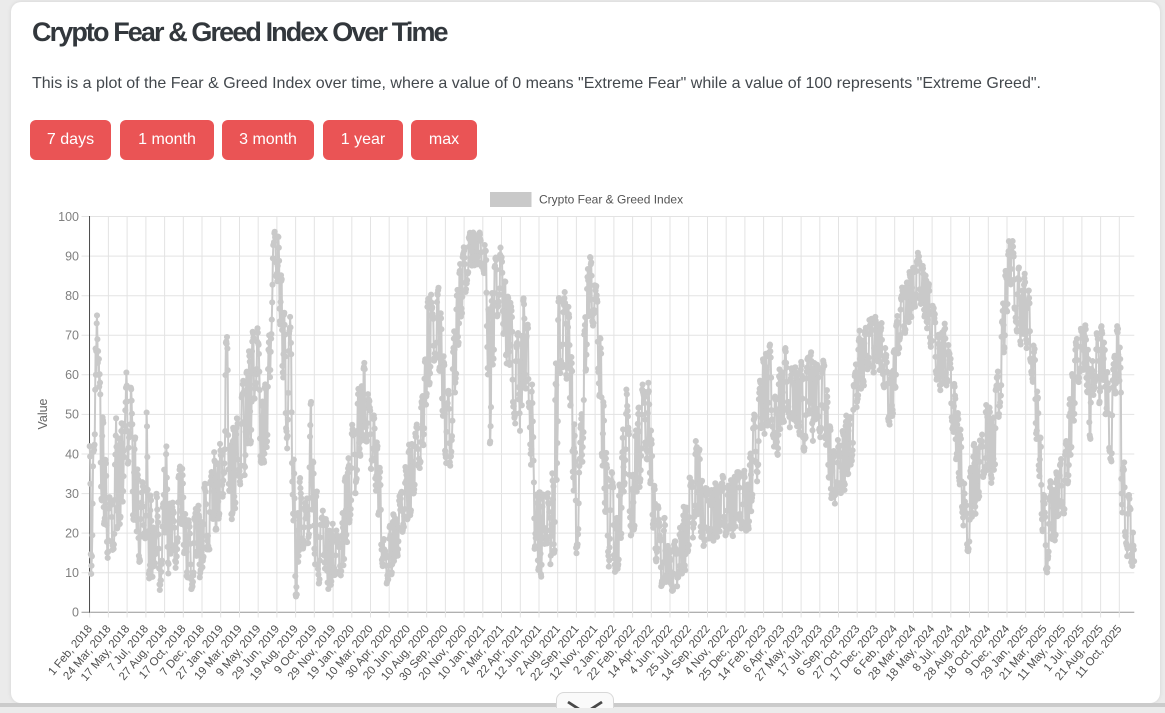  I want to click on svg-text: Value, so click(43, 413).